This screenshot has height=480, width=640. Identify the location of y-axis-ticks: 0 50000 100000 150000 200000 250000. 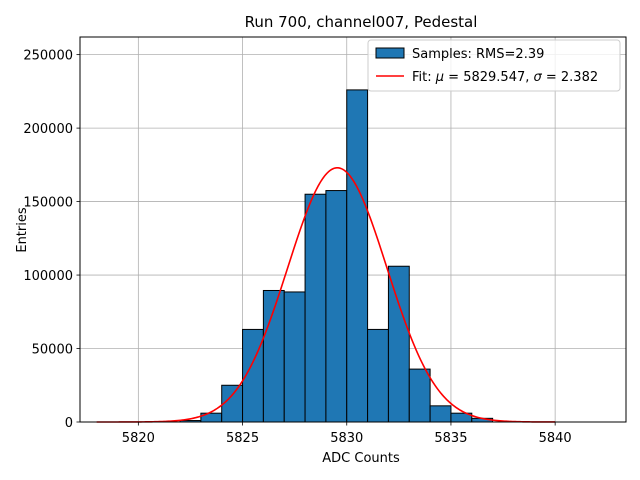
(51, 240).